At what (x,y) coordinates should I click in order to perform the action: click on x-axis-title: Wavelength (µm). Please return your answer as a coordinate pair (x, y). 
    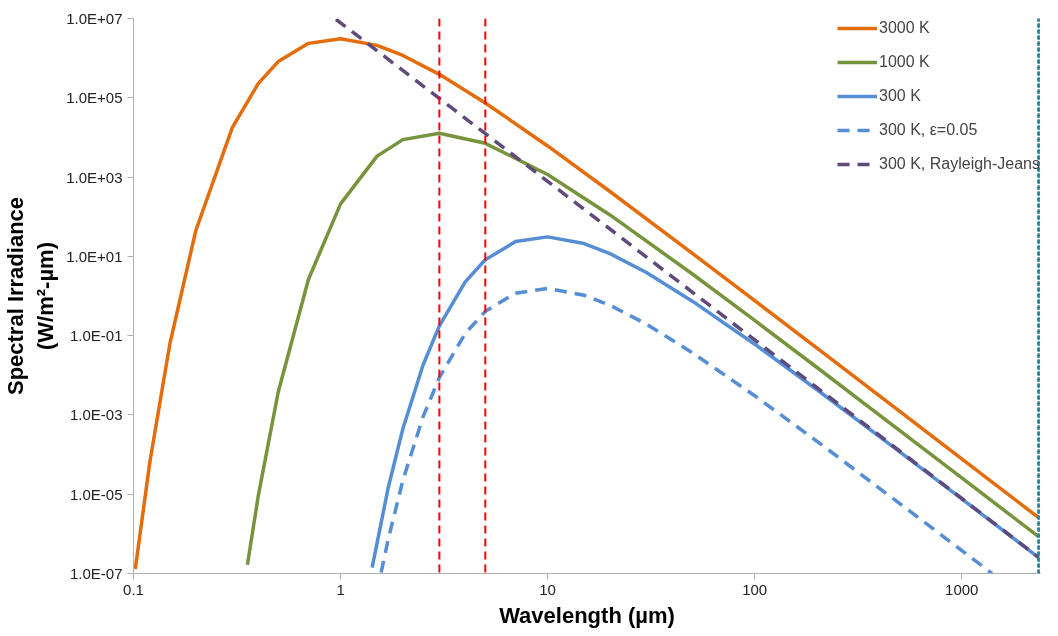
    Looking at the image, I should click on (587, 615).